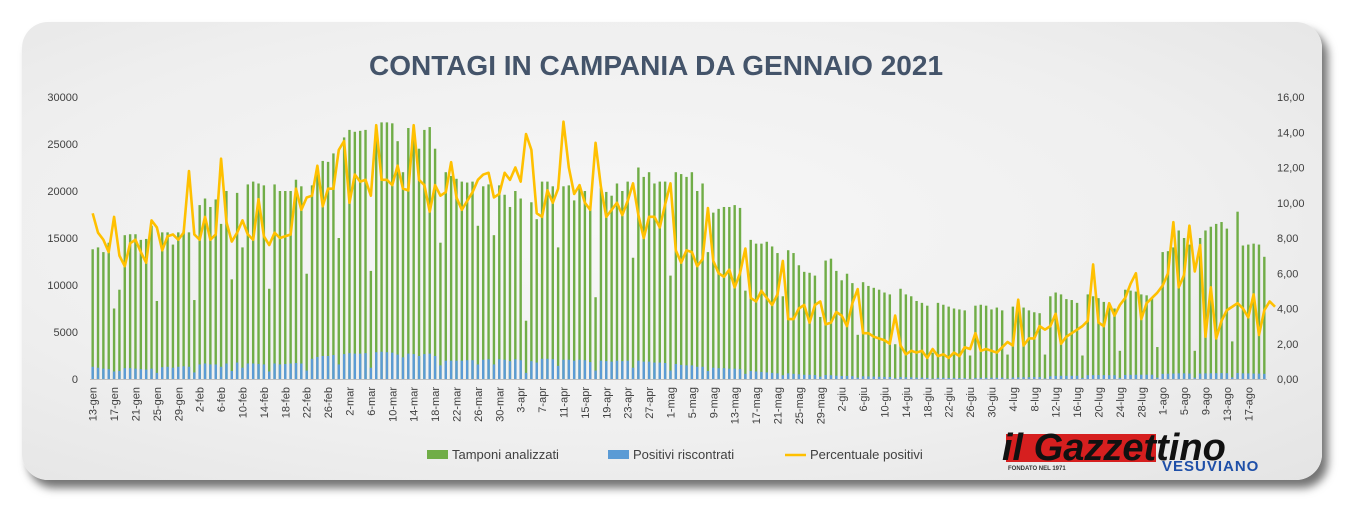 The height and width of the screenshot is (516, 1360). I want to click on x-tick-label: 17-gen, so click(115, 404).